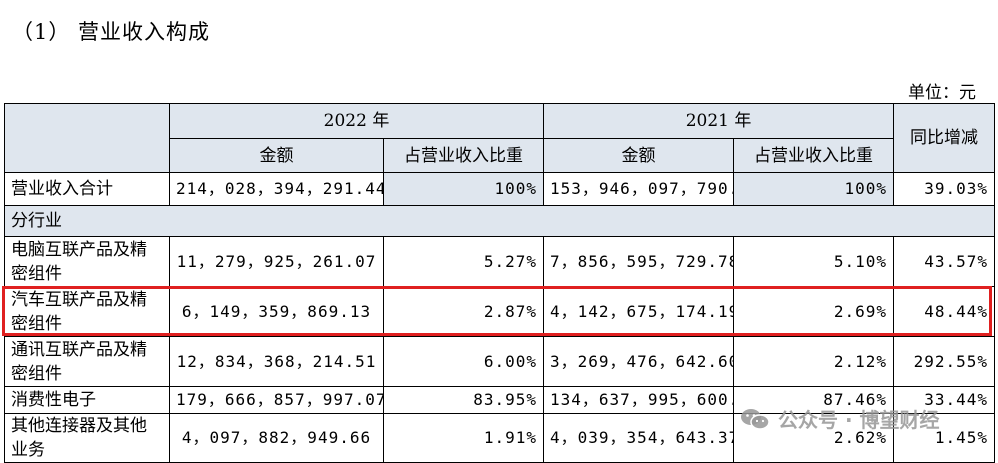 This screenshot has width=998, height=463. What do you see at coordinates (944, 261) in the screenshot?
I see `yoy-cell: 43.57%` at bounding box center [944, 261].